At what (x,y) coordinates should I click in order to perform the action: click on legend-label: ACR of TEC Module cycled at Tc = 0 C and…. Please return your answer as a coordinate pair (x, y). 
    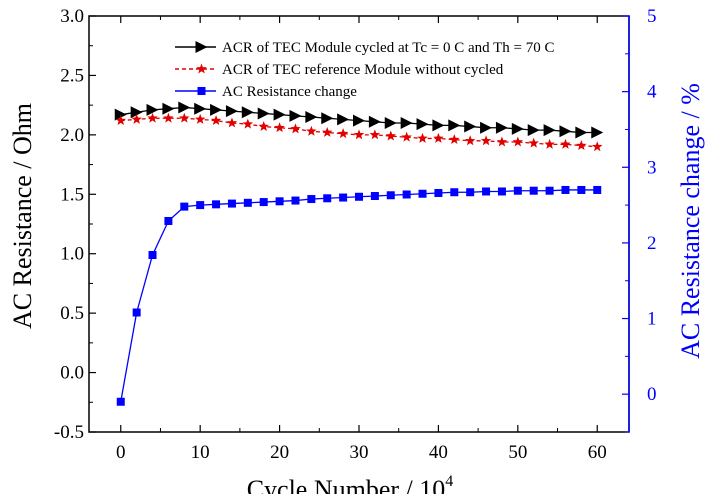
    Looking at the image, I should click on (388, 48).